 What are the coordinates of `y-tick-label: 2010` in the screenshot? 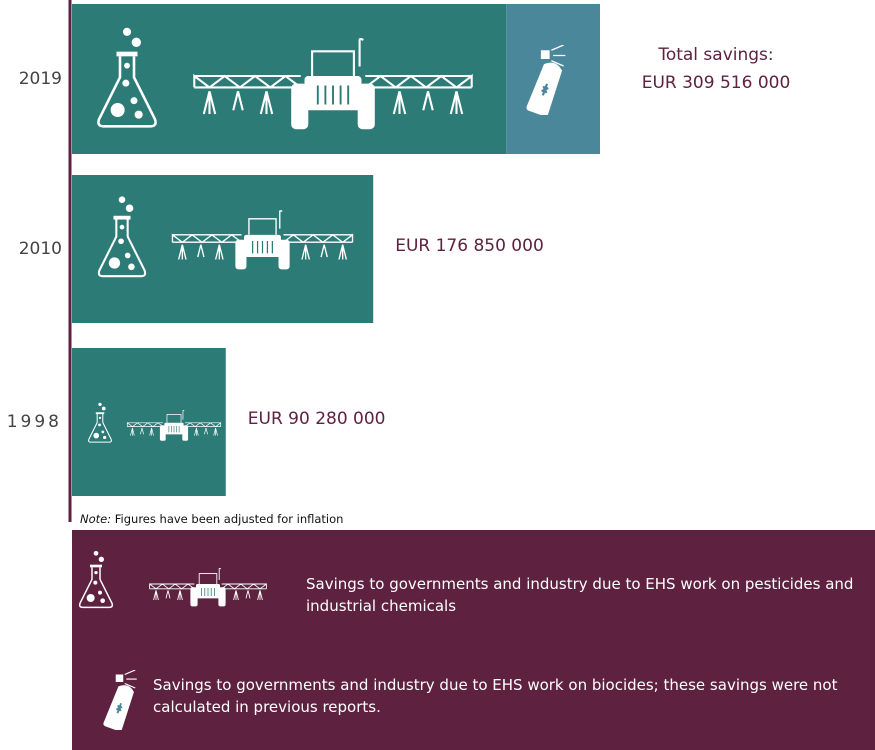 It's located at (40, 249).